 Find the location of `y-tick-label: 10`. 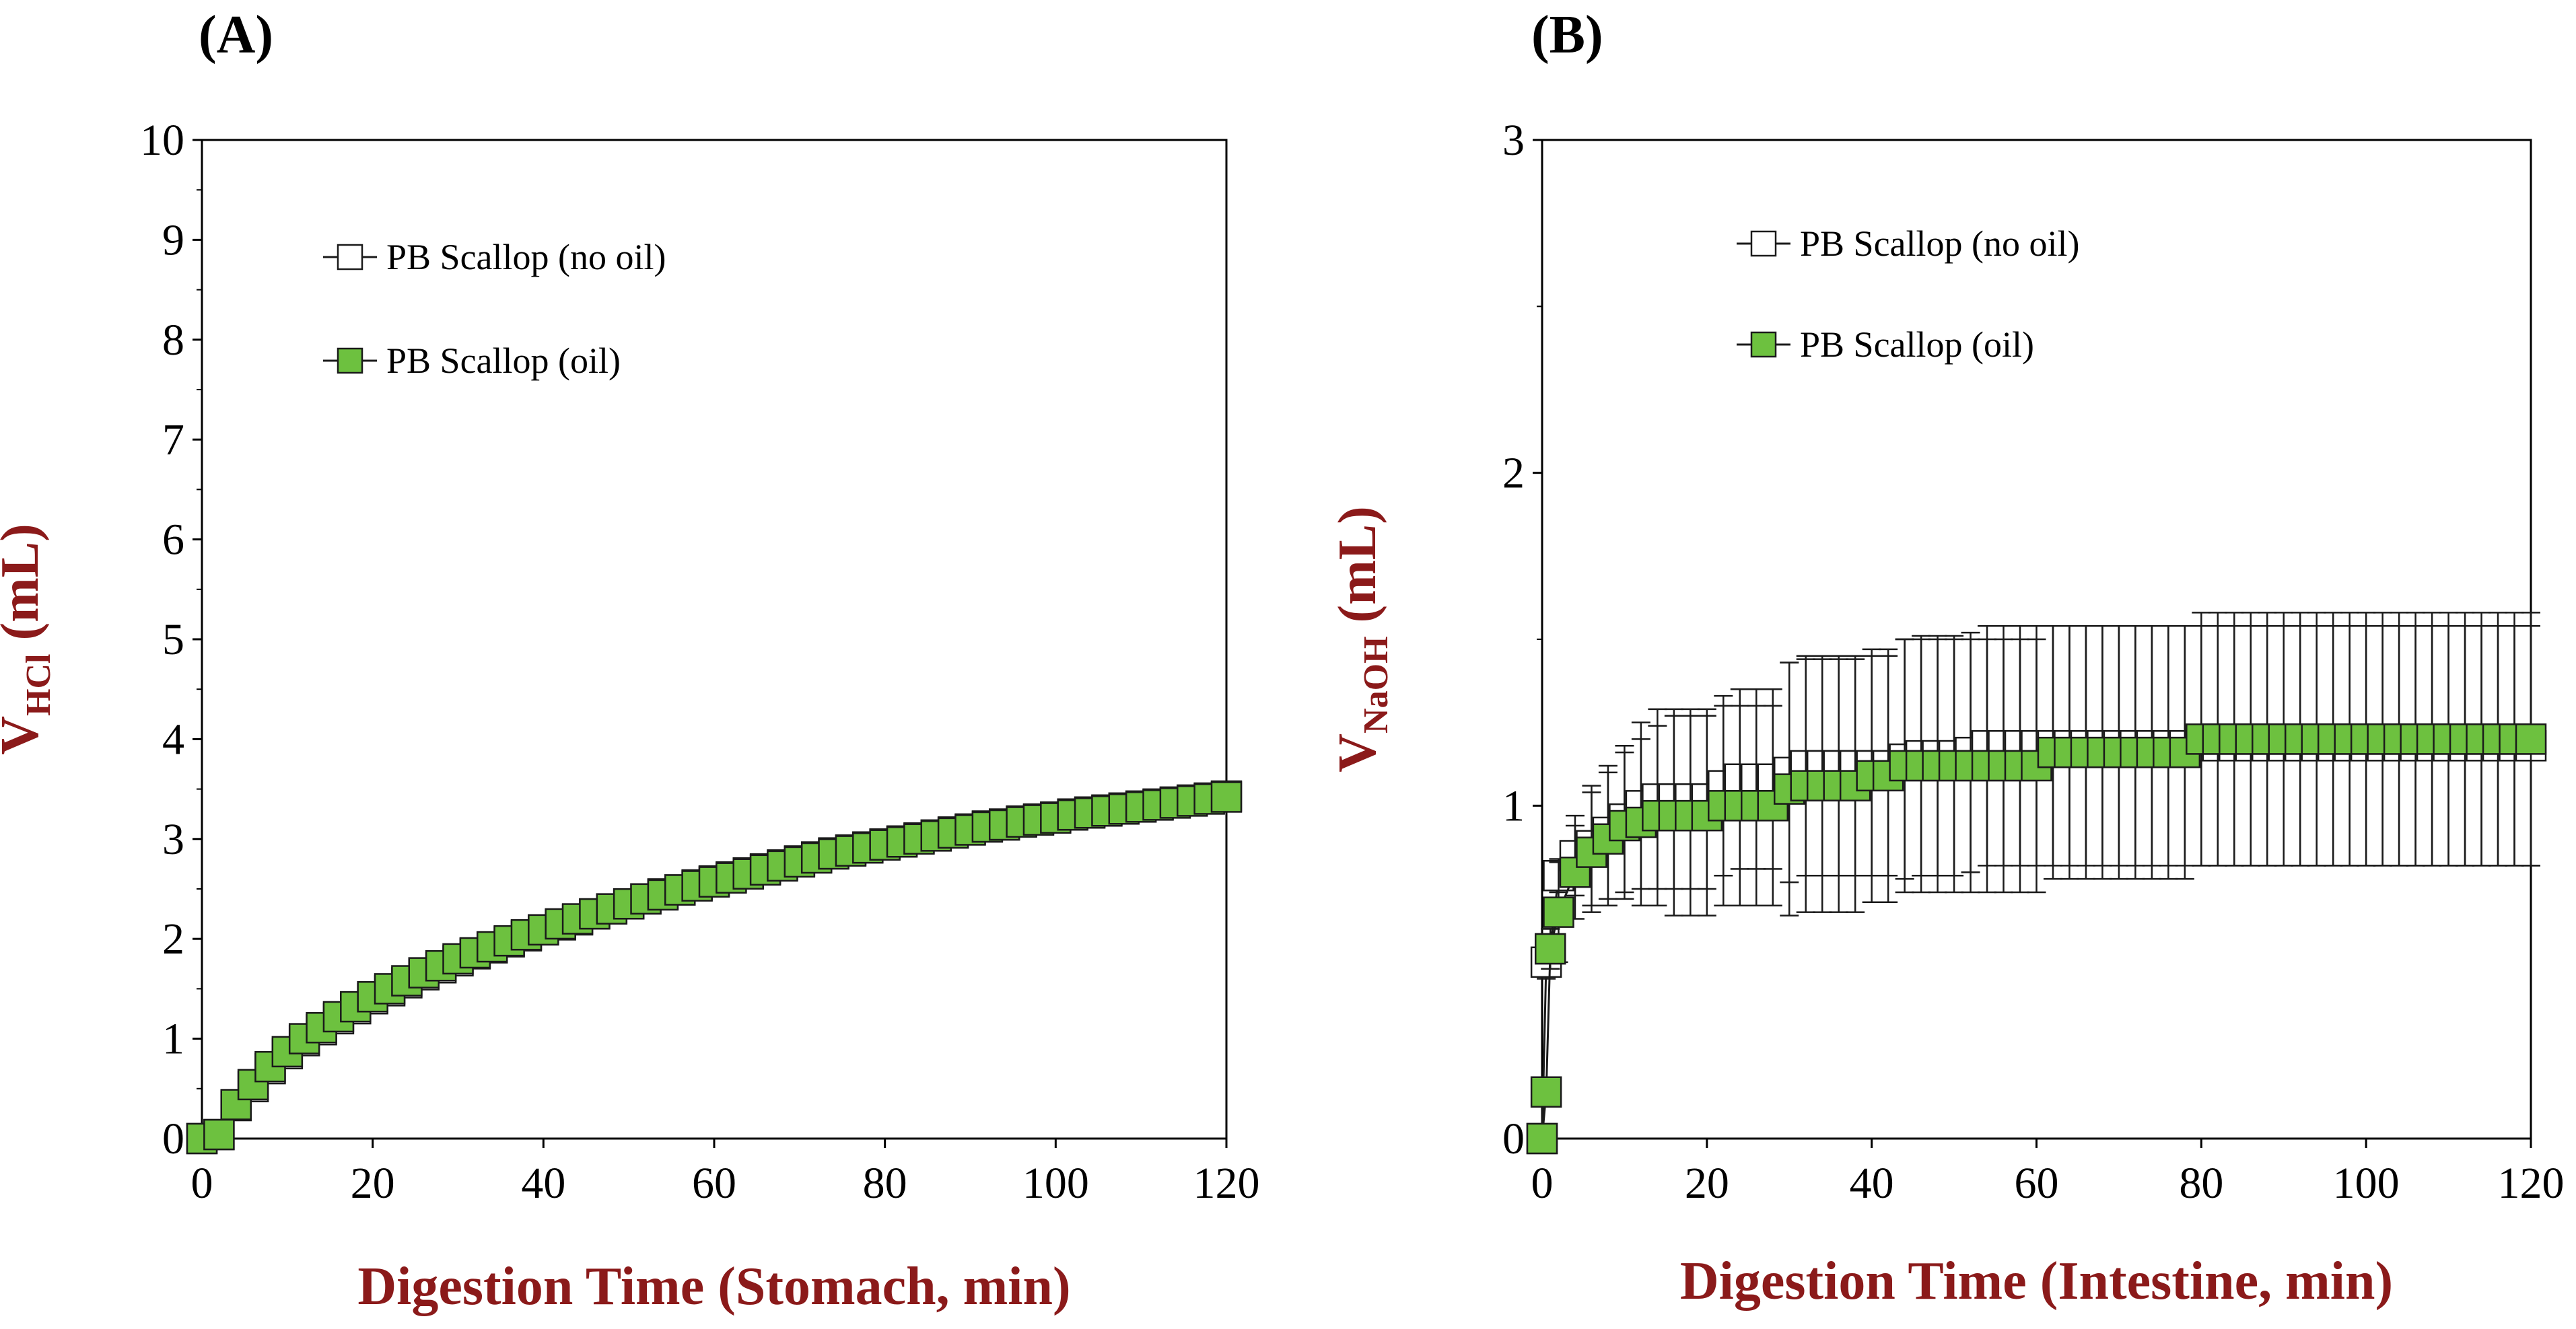

y-tick-label: 10 is located at coordinates (162, 140).